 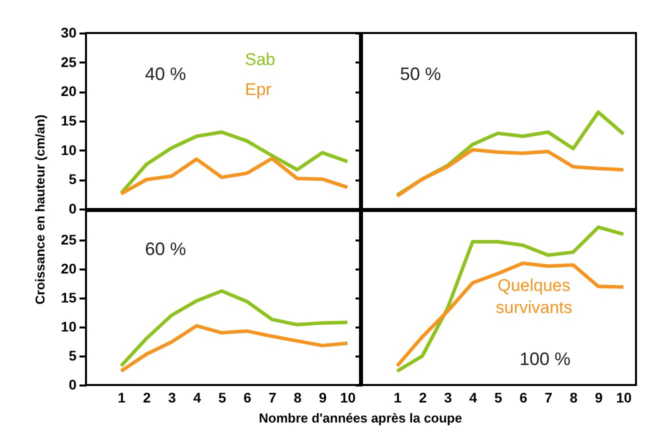 What do you see at coordinates (165, 74) in the screenshot?
I see `annotation: 40 %` at bounding box center [165, 74].